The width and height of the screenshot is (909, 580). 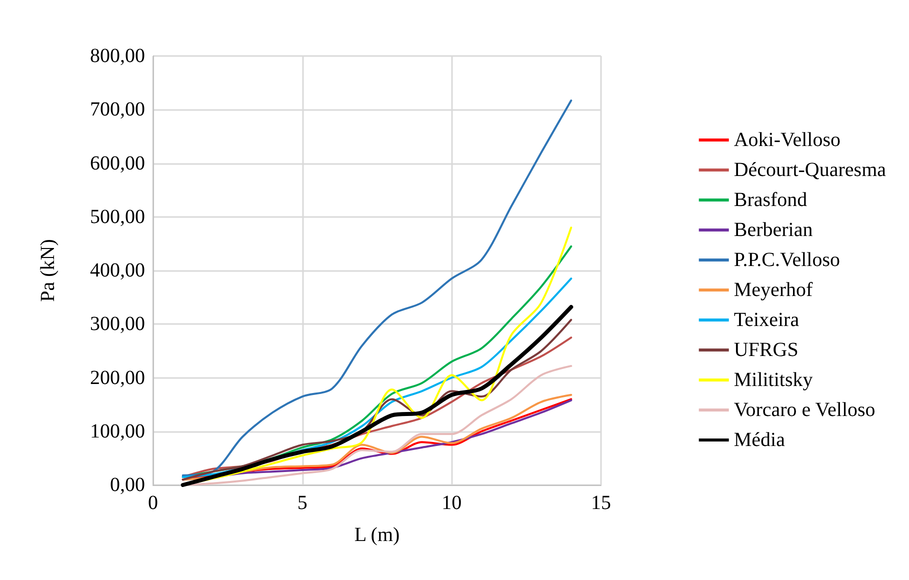 I want to click on legend-label: Milititsky, so click(x=773, y=380).